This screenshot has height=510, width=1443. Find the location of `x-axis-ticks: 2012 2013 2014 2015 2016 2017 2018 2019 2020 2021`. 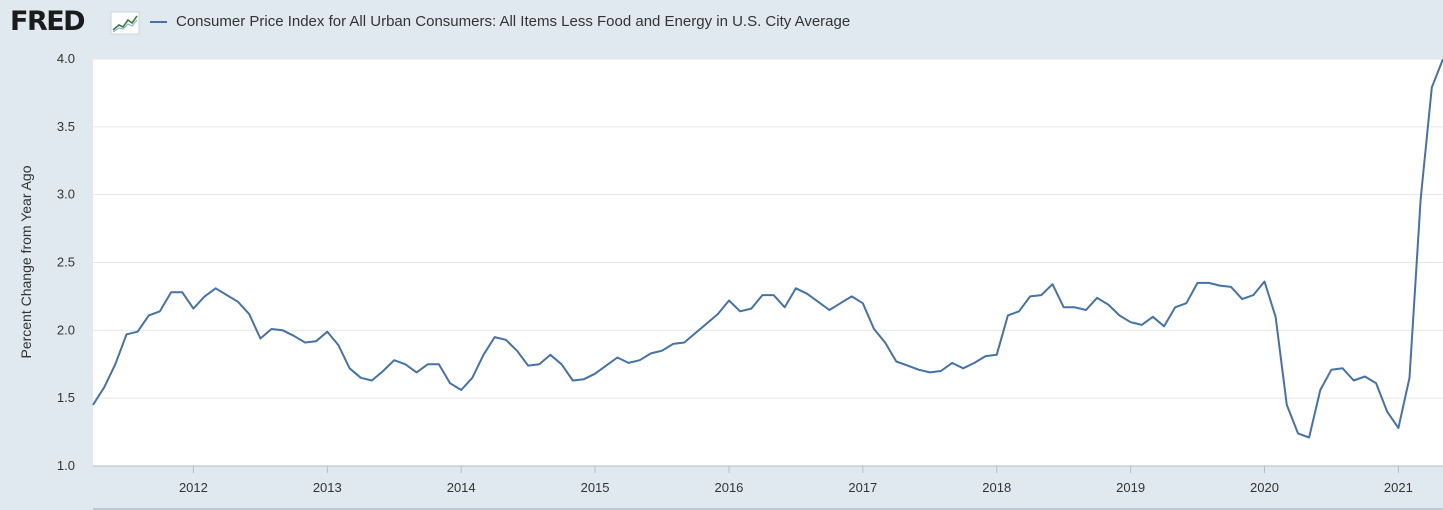

x-axis-ticks: 2012 2013 2014 2015 2016 2017 2018 2019 2020 2021 is located at coordinates (796, 480).